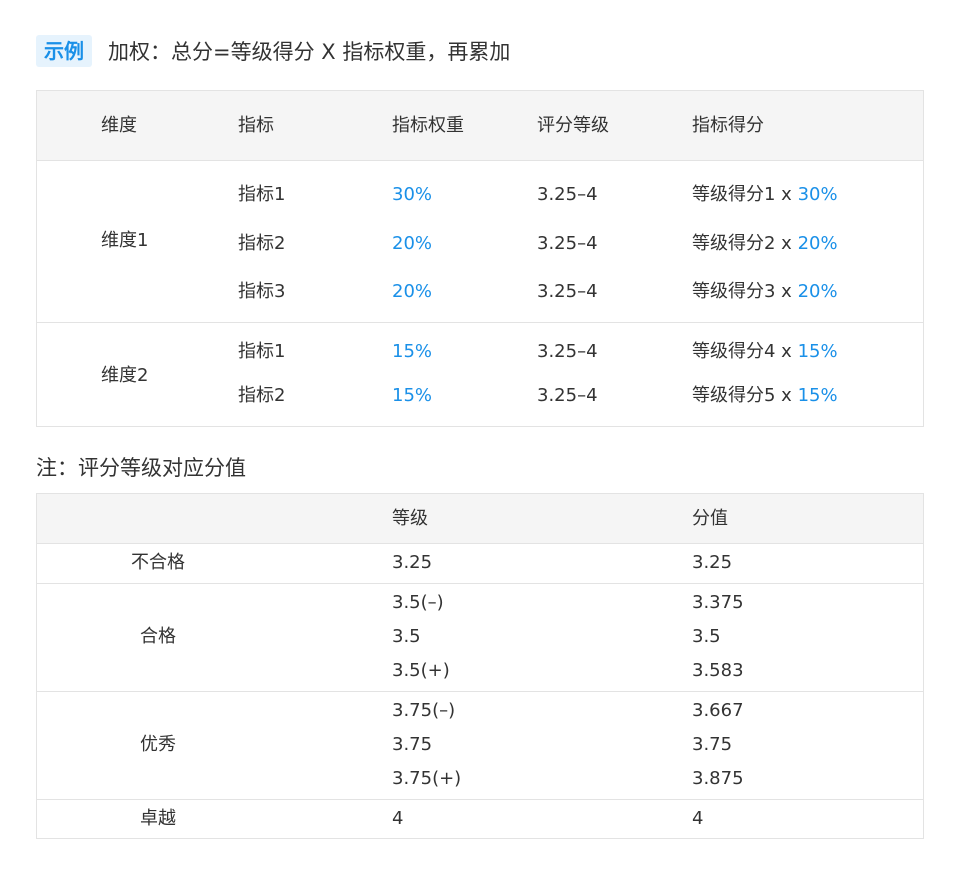 This screenshot has width=957, height=869. I want to click on grade-cell: 3.25, so click(412, 562).